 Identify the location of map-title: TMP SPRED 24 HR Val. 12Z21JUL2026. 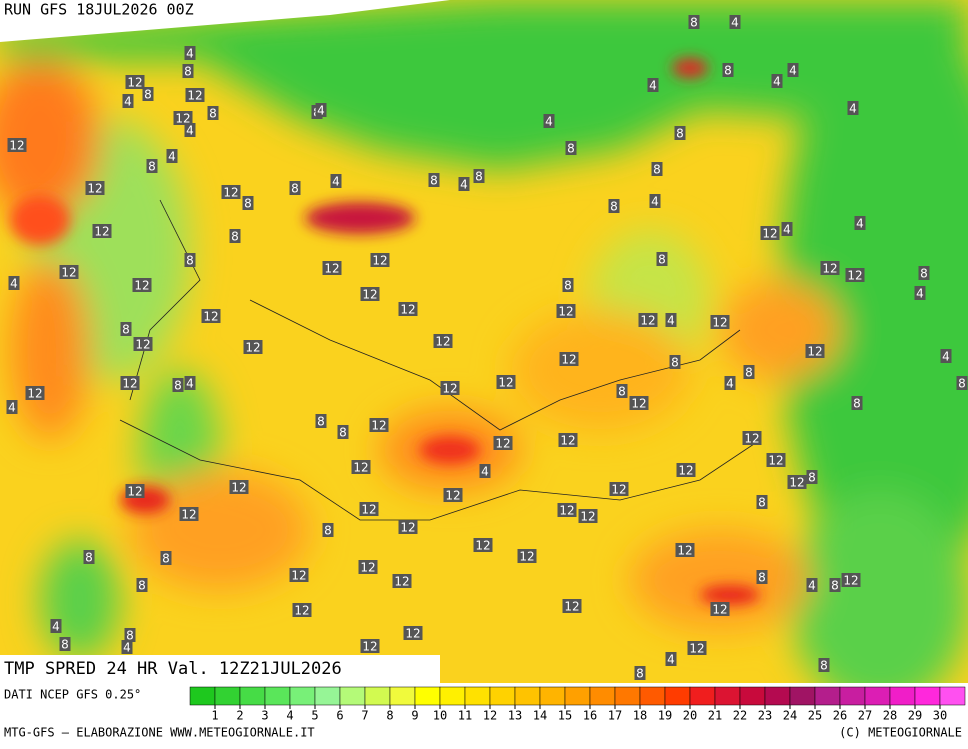
(173, 669).